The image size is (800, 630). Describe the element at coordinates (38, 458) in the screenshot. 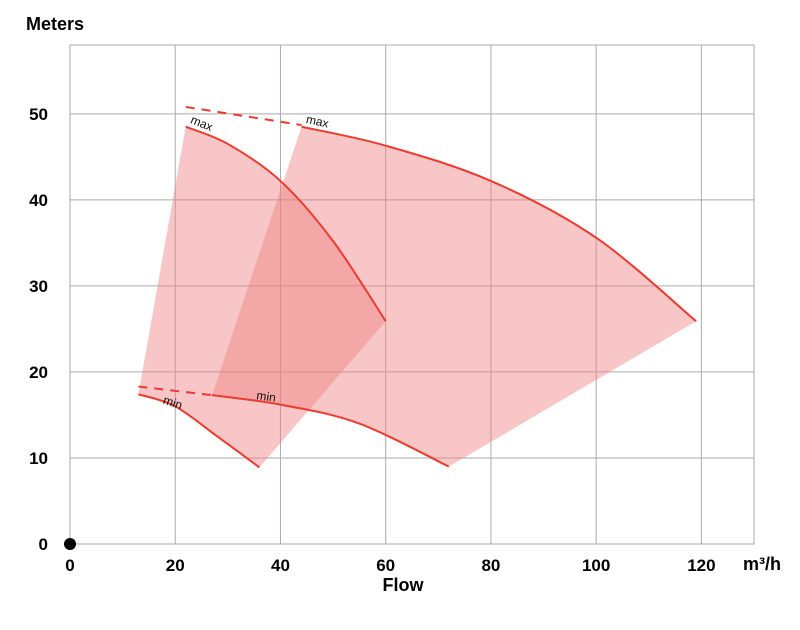

I see `y-tick-label: 10` at that location.